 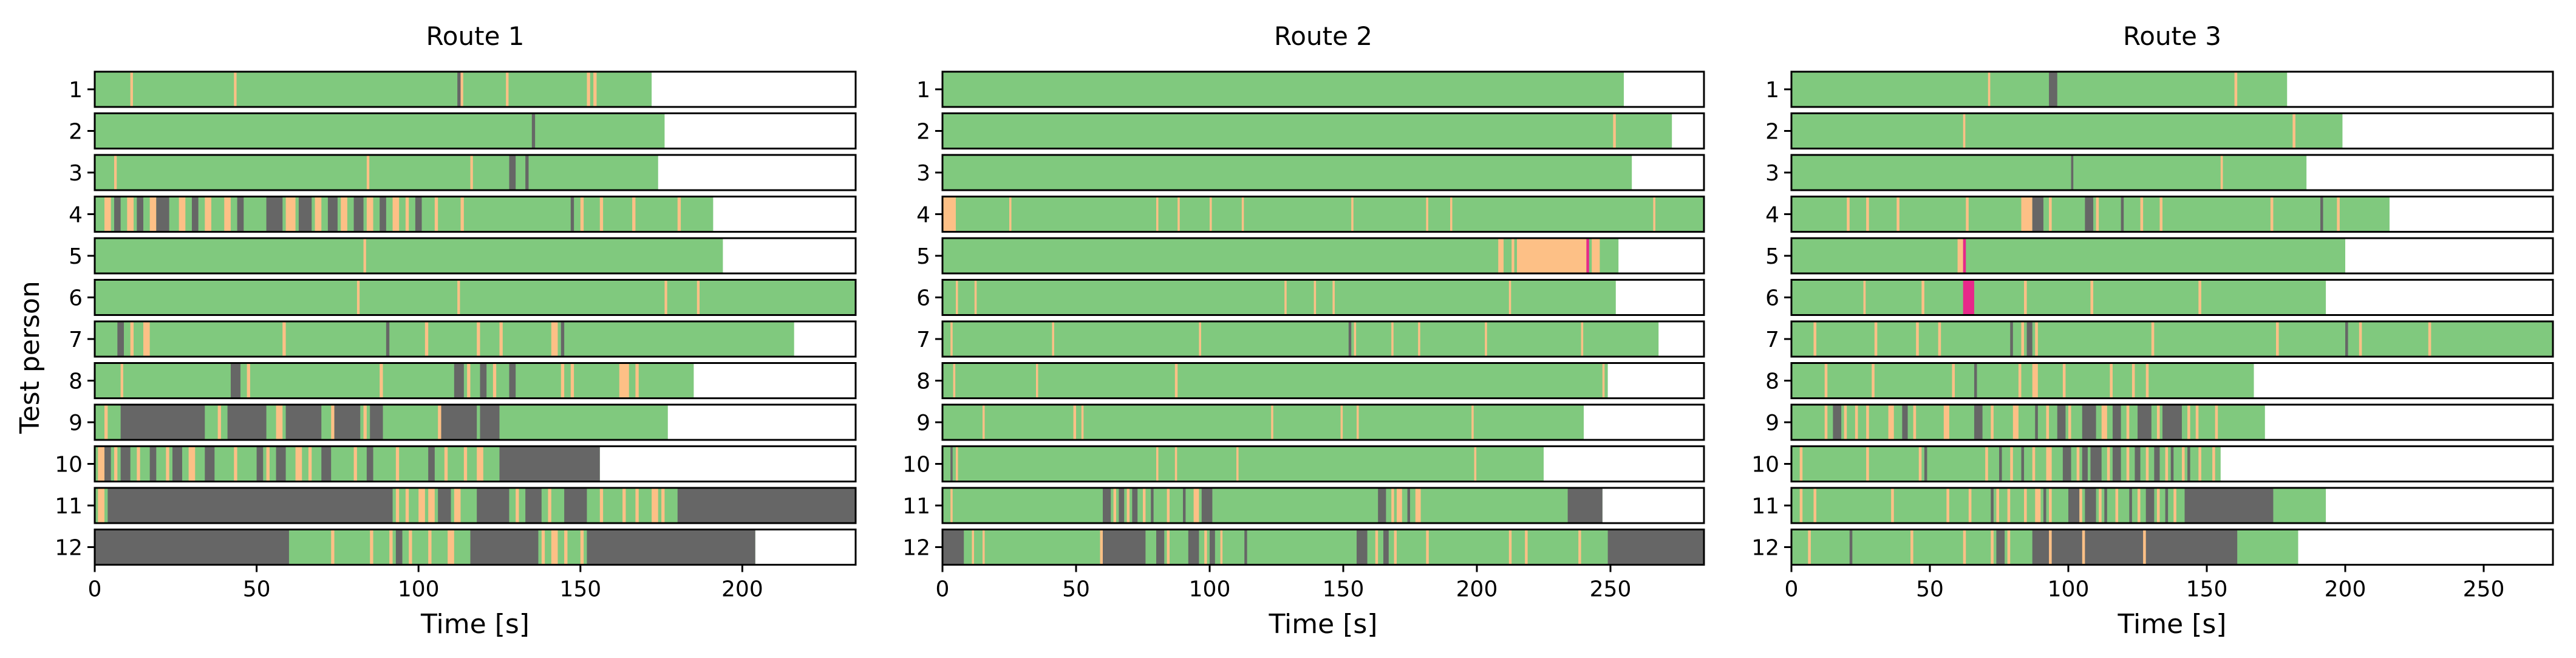 I want to click on x-tick-label: 250, so click(x=2484, y=589).